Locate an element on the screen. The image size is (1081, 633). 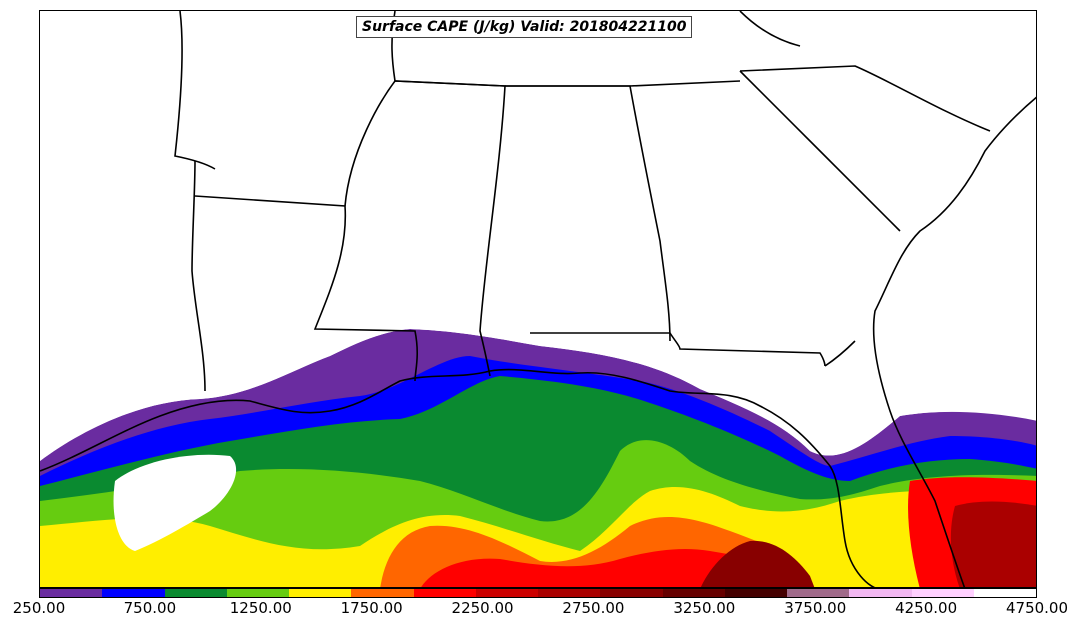
colorbar is located at coordinates (538, 593).